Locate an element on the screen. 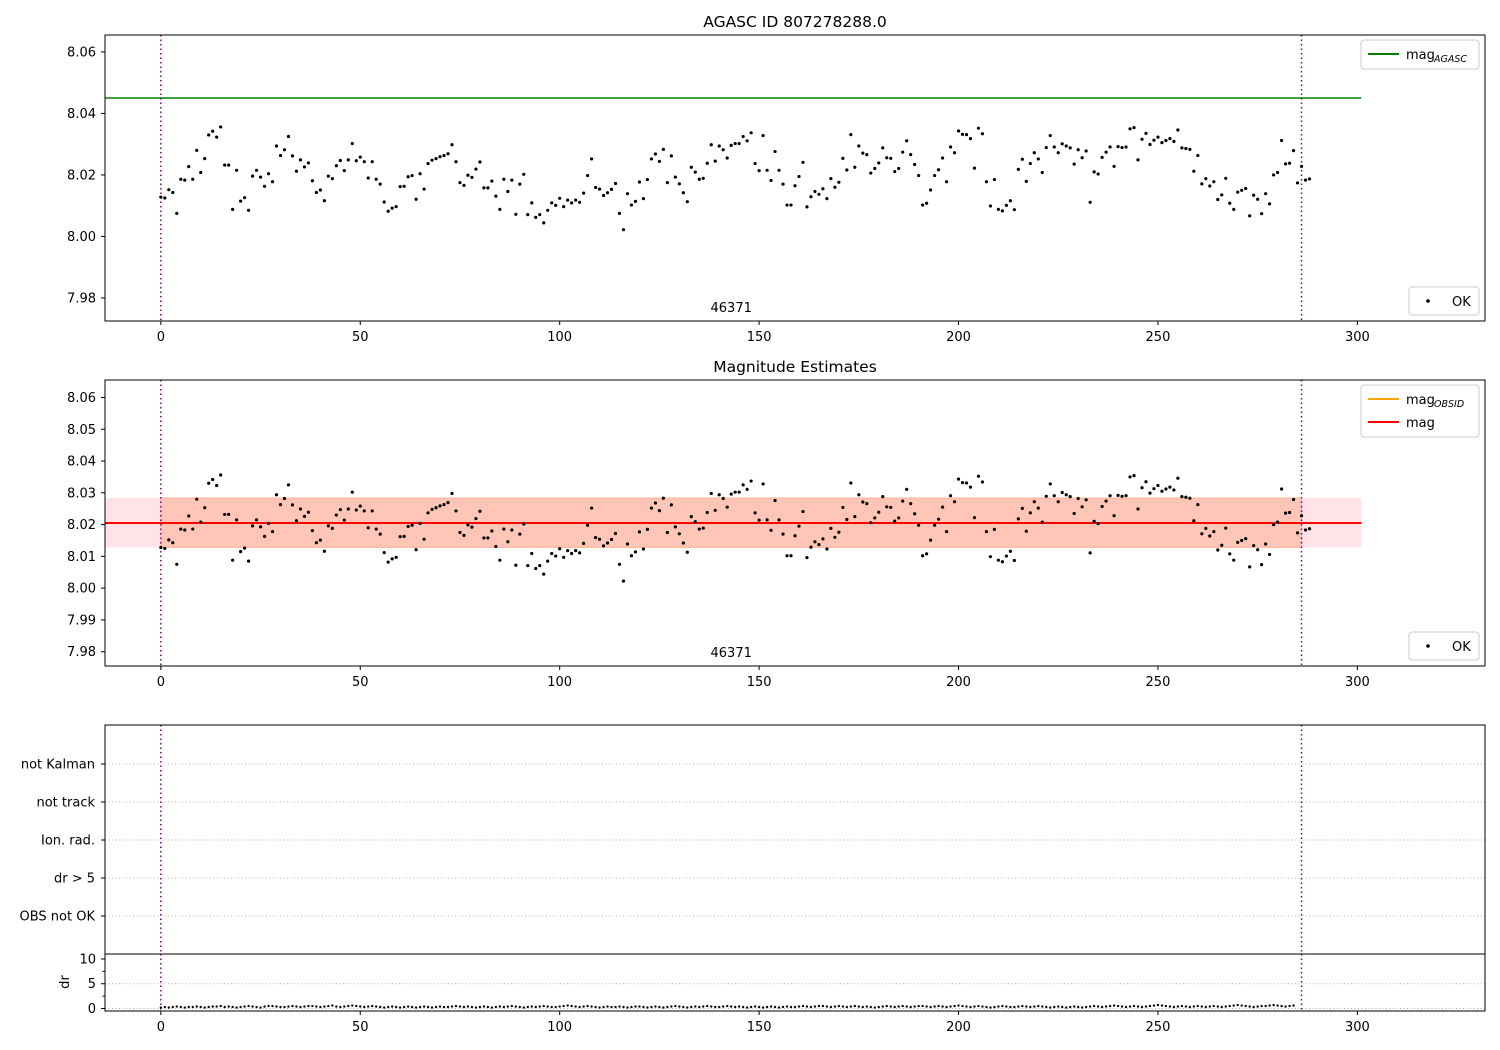 This screenshot has width=1500, height=1050. flag-category-label: Ion. rad. is located at coordinates (68, 841).